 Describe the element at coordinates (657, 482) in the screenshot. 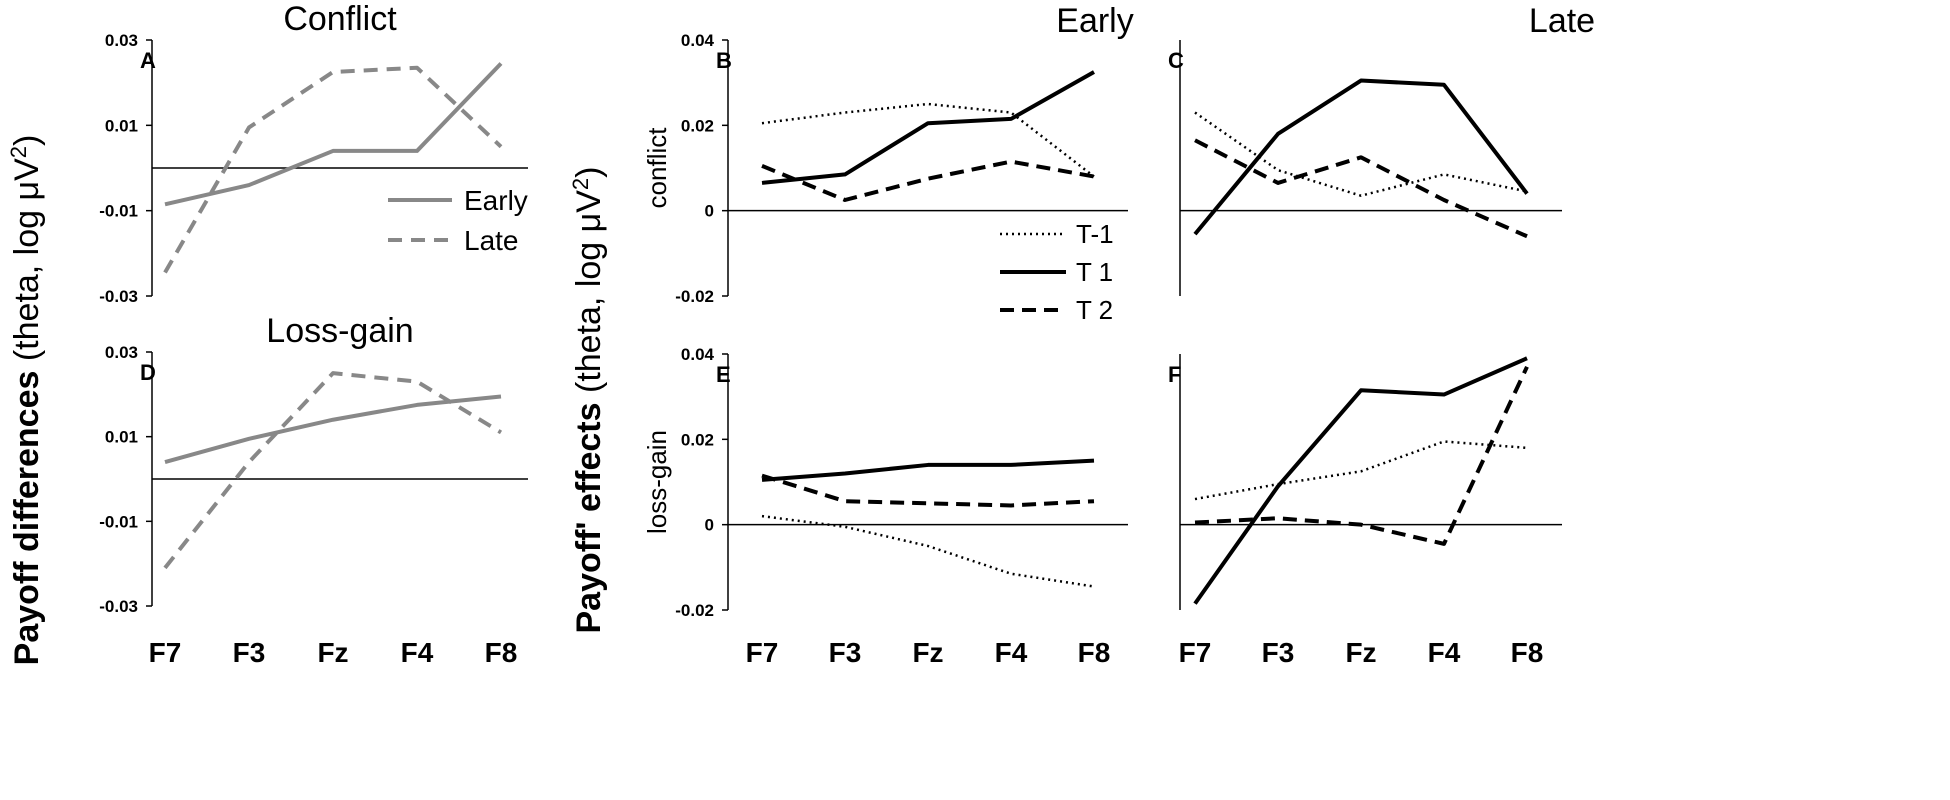

I see `panel-y-label: loss-gain` at that location.